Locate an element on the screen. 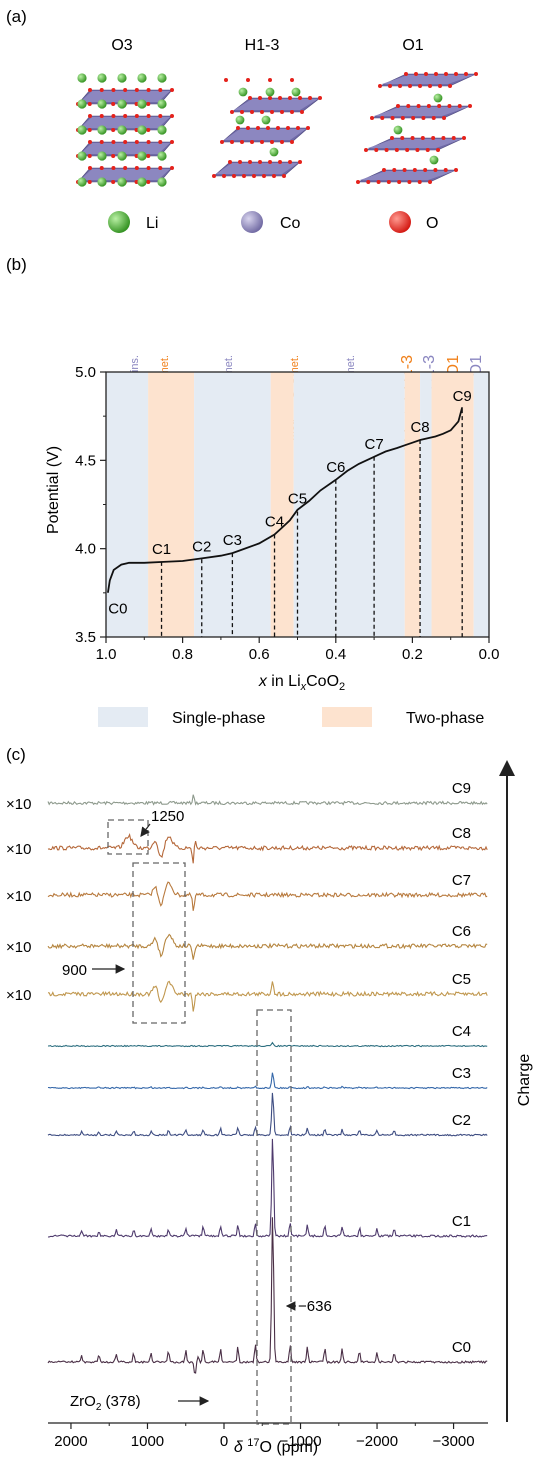 Image resolution: width=536 pixels, height=1463 pixels. spectrum-c8 is located at coordinates (267, 848).